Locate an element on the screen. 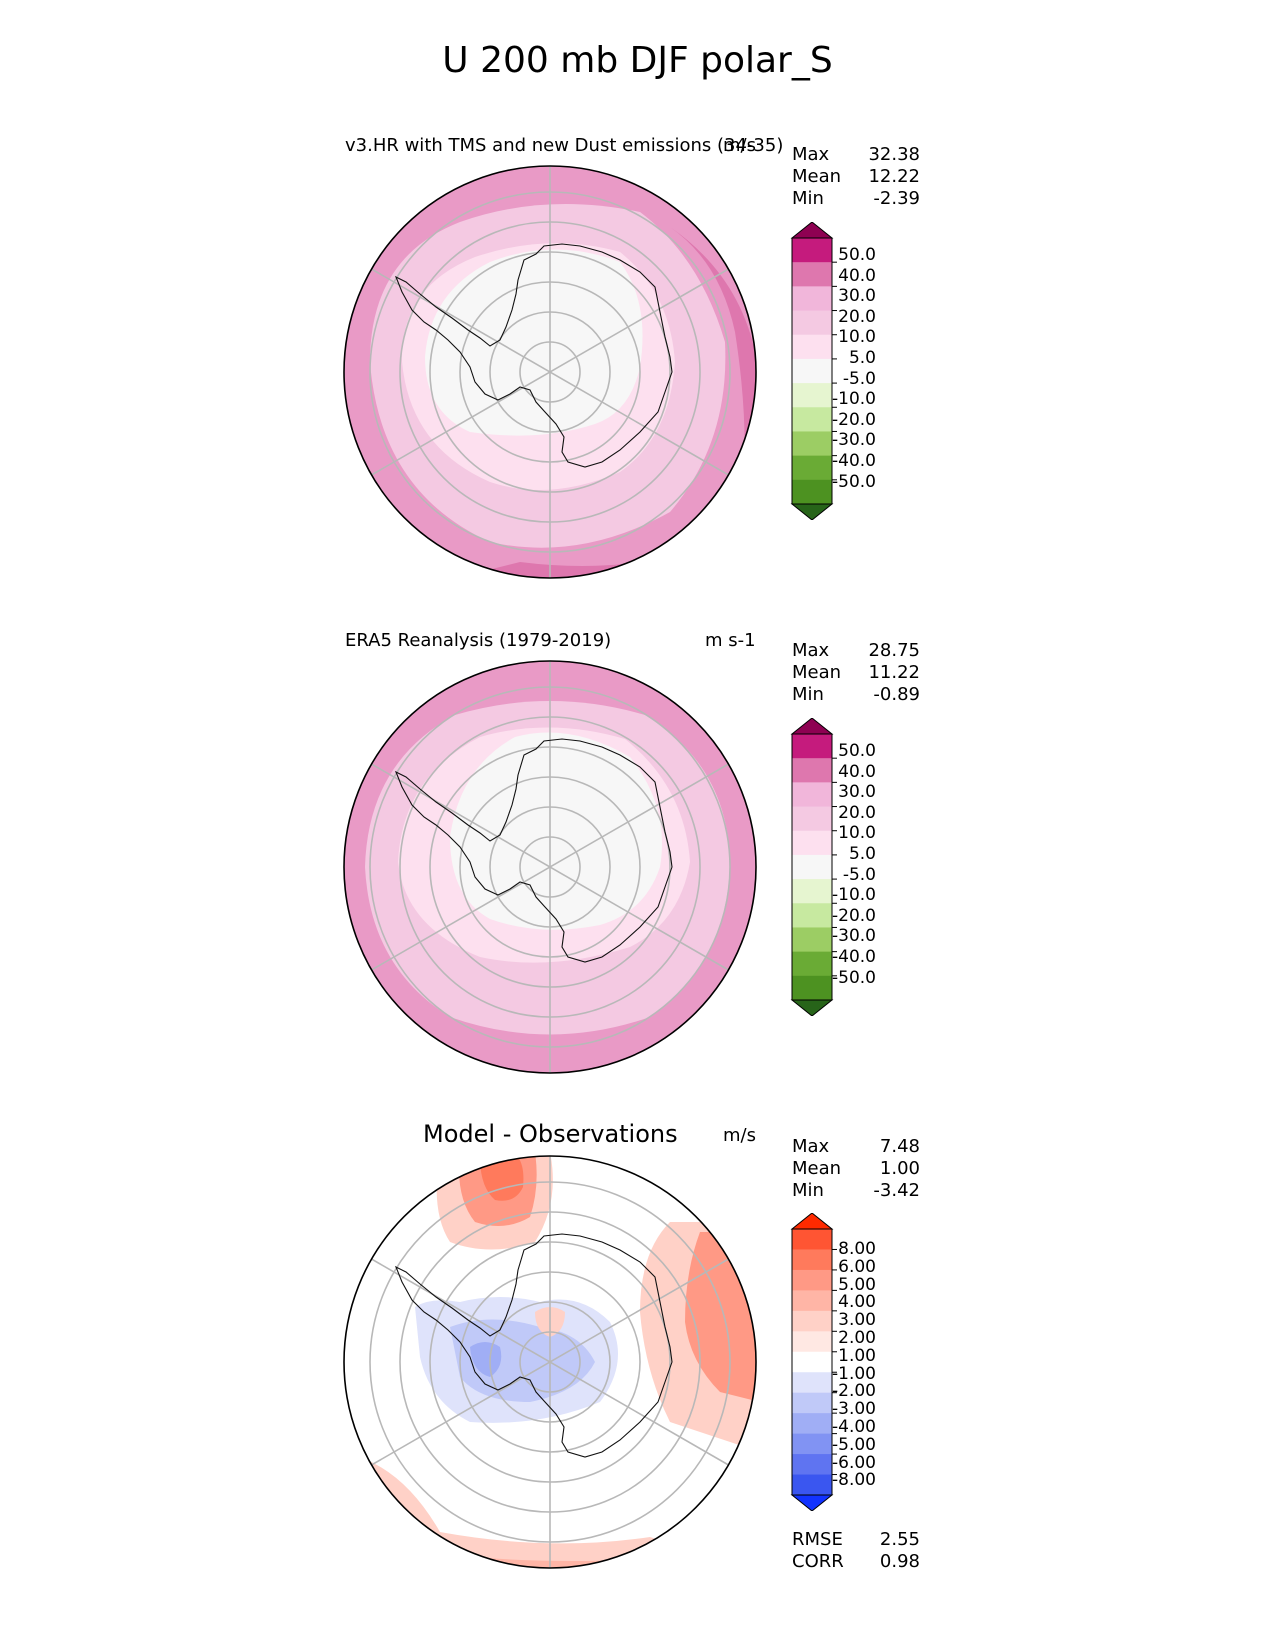 This screenshot has height=1650, width=1275. colorbar-tick: -1.00 is located at coordinates (854, 1373).